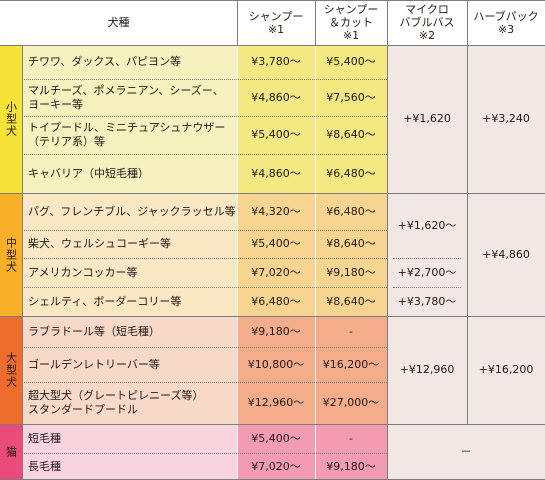  What do you see at coordinates (427, 225) in the screenshot?
I see `medium-micro-bubble-price-1-text: +¥1,620～` at bounding box center [427, 225].